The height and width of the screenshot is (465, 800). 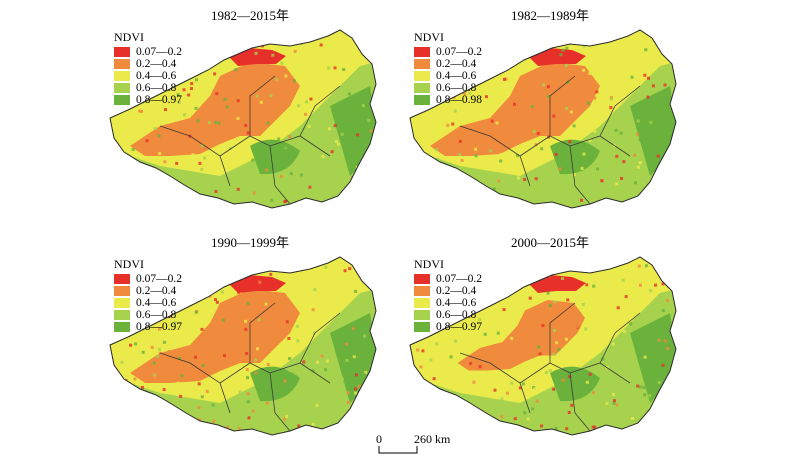 I want to click on legend-item: 0.07—0.2, so click(x=448, y=52).